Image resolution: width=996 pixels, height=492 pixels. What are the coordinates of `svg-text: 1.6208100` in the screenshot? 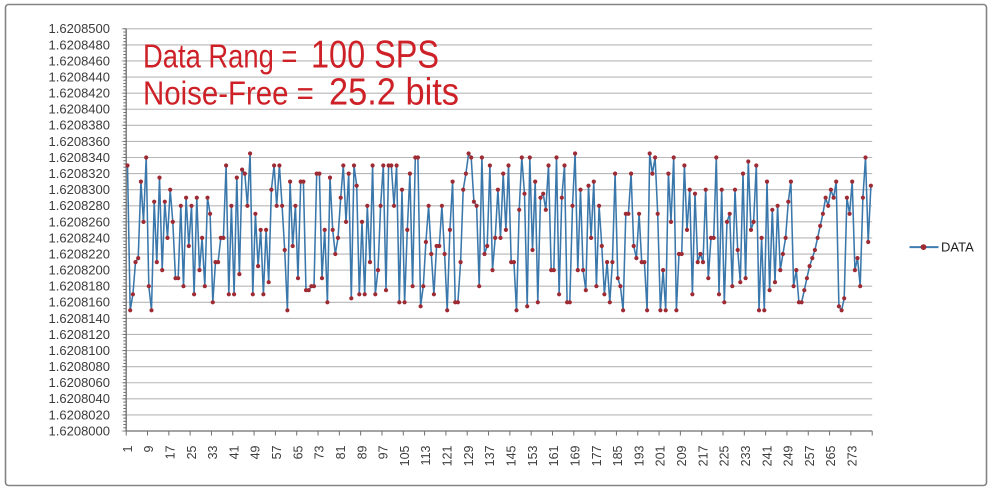 It's located at (79, 350).